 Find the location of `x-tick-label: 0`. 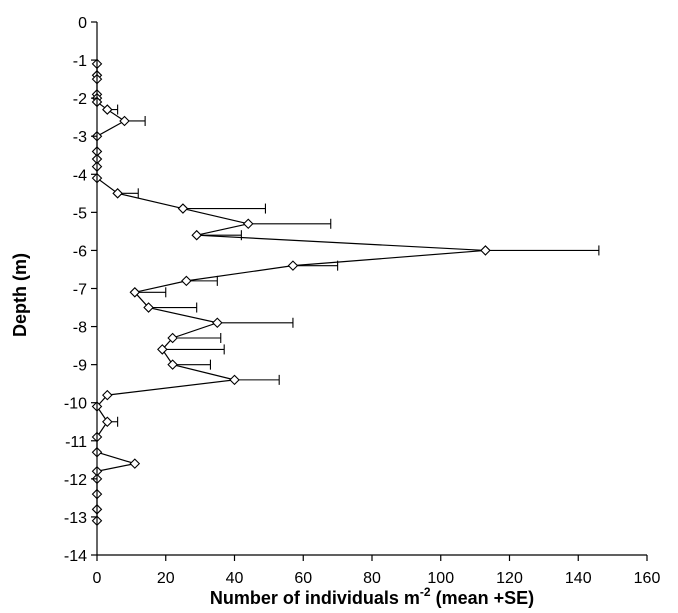

x-tick-label: 0 is located at coordinates (97, 578).